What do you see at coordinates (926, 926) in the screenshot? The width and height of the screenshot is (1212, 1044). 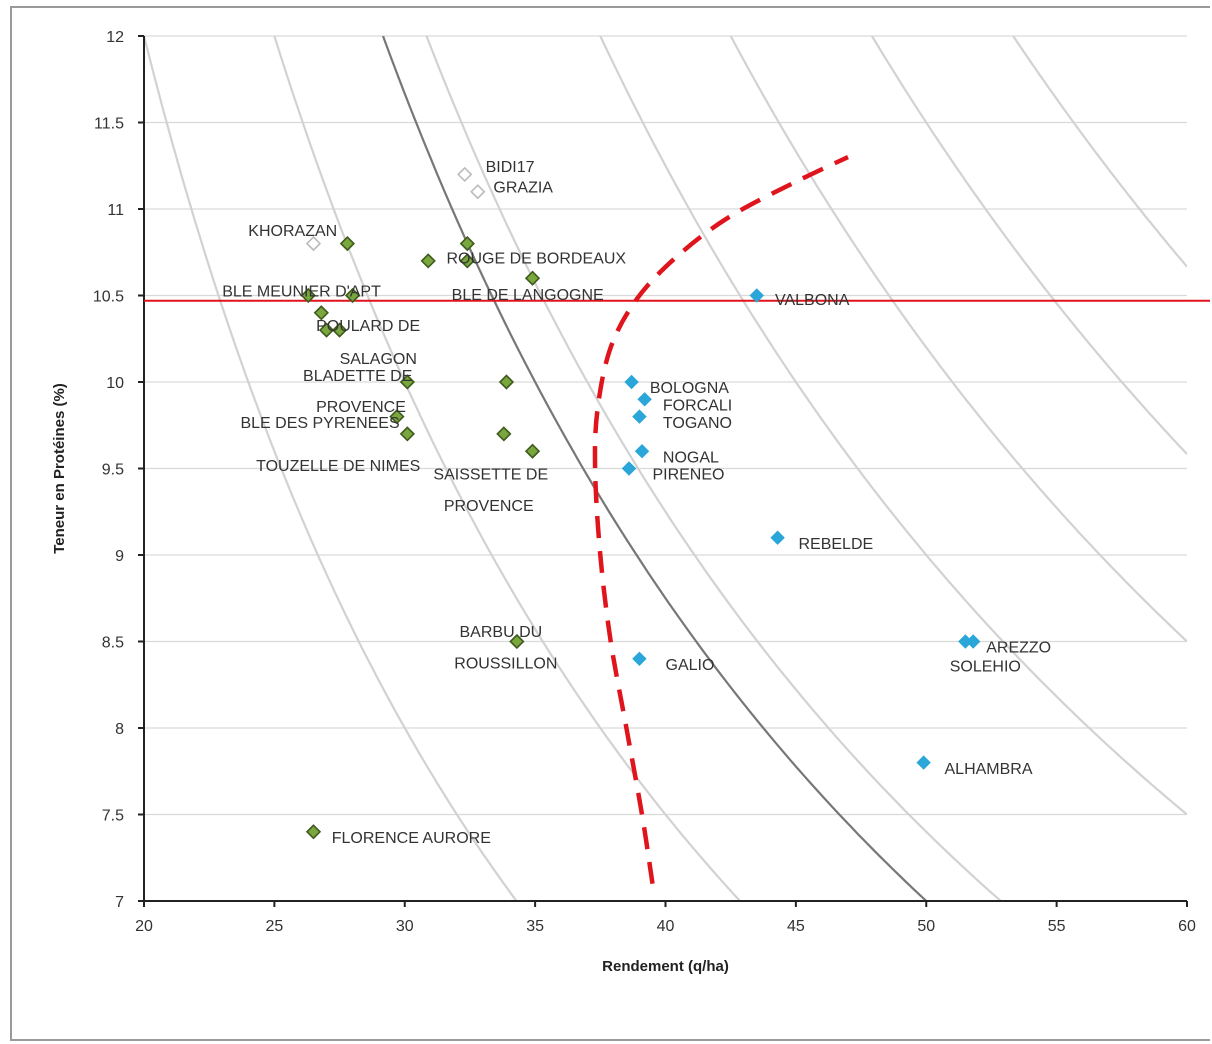 I see `x-tick-label-6: 50` at bounding box center [926, 926].